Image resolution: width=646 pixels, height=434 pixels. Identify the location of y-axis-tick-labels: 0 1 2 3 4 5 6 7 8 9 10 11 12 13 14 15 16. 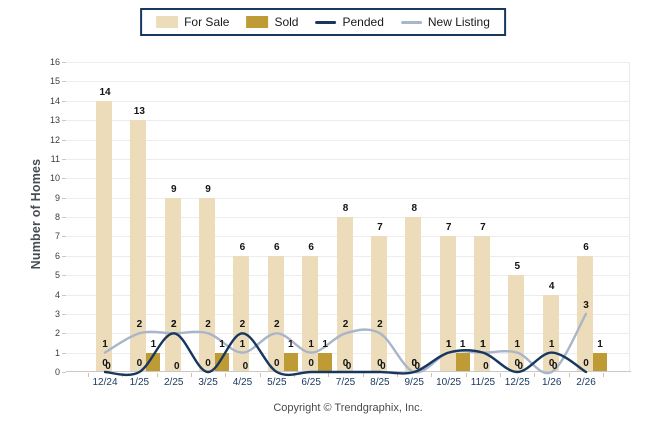
(47, 217).